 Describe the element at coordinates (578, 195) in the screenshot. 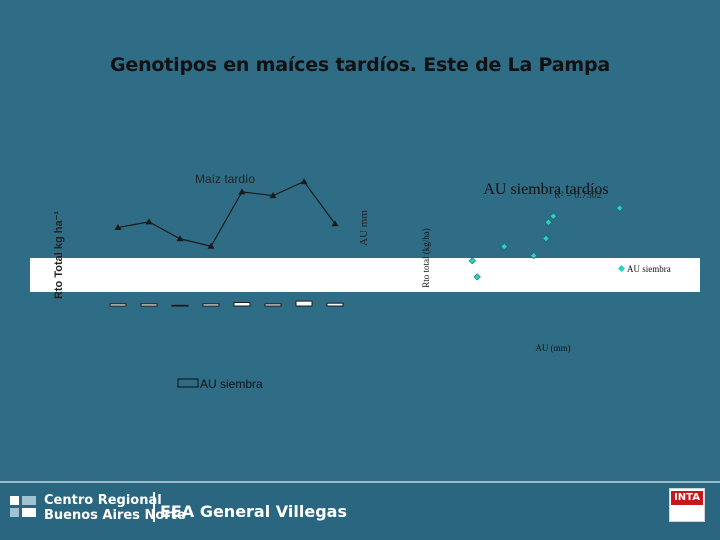

I see `chart2-annotation: R² = 0.7502` at that location.